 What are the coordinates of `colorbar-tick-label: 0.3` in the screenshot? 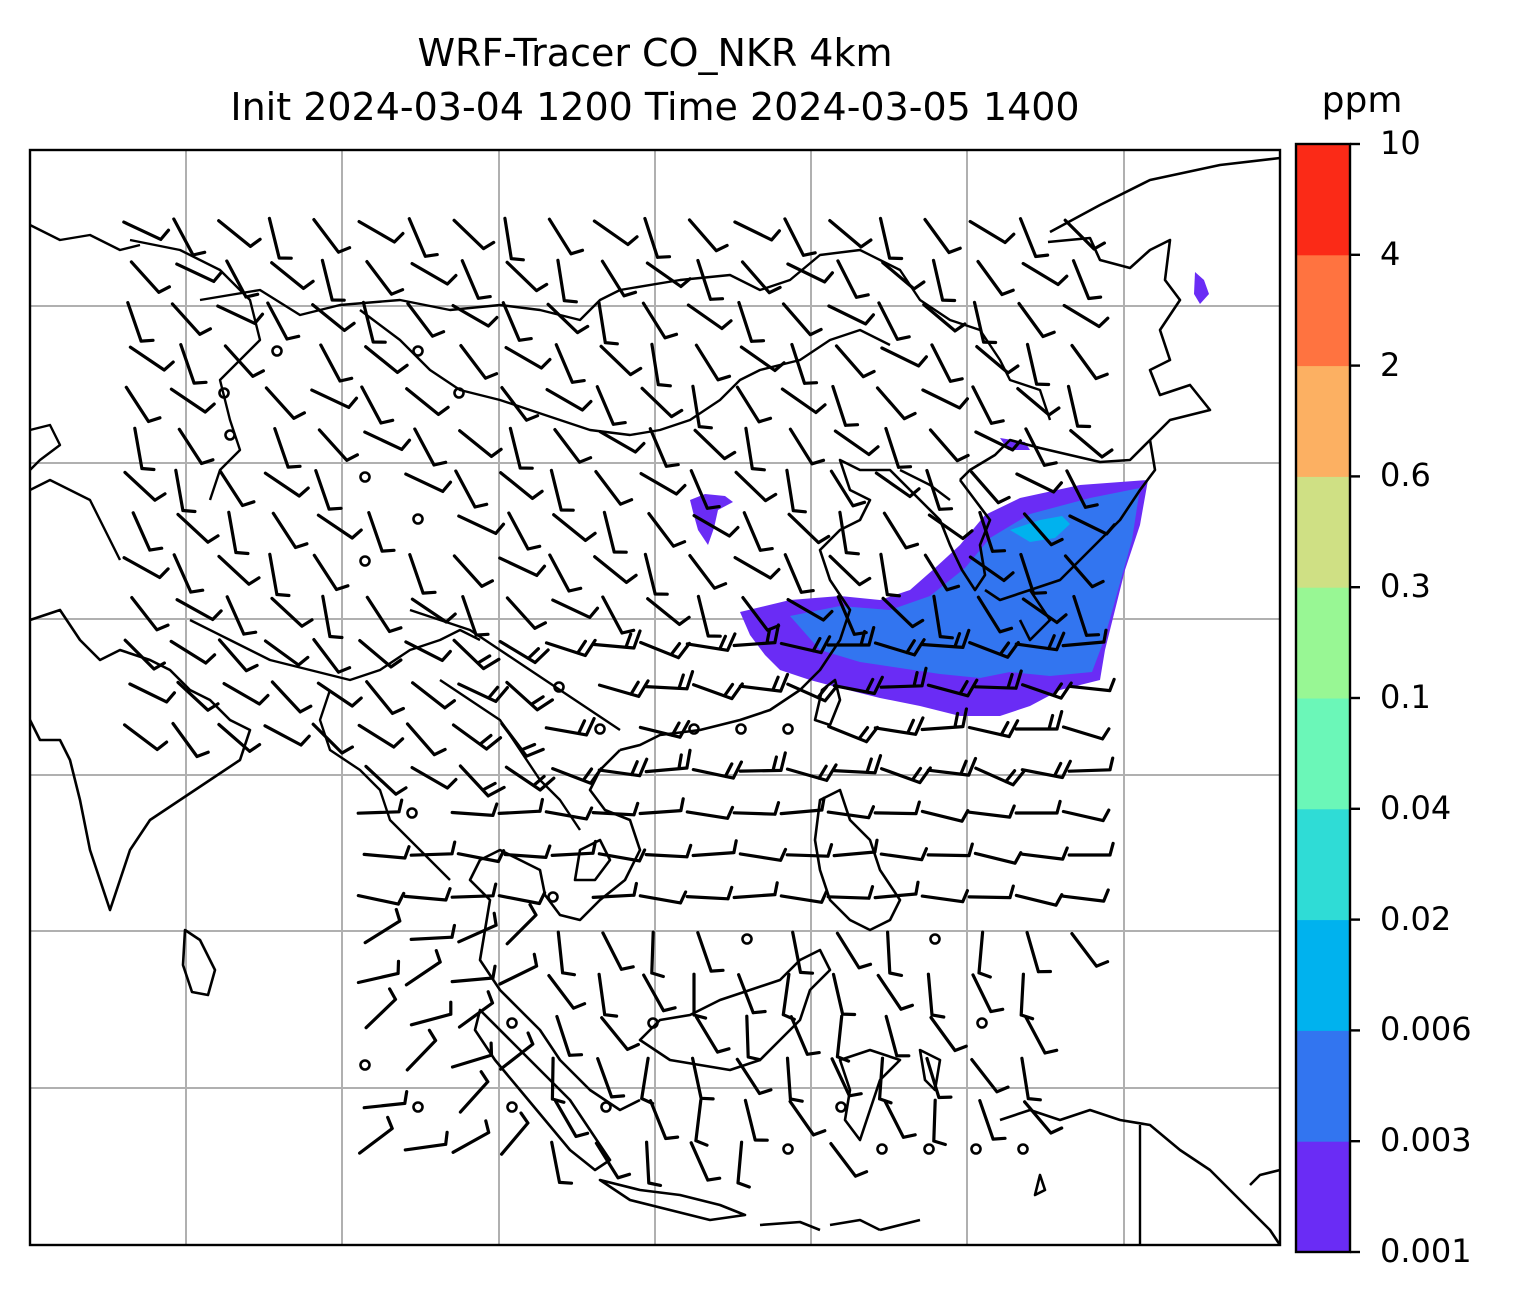 It's located at (1405, 586).